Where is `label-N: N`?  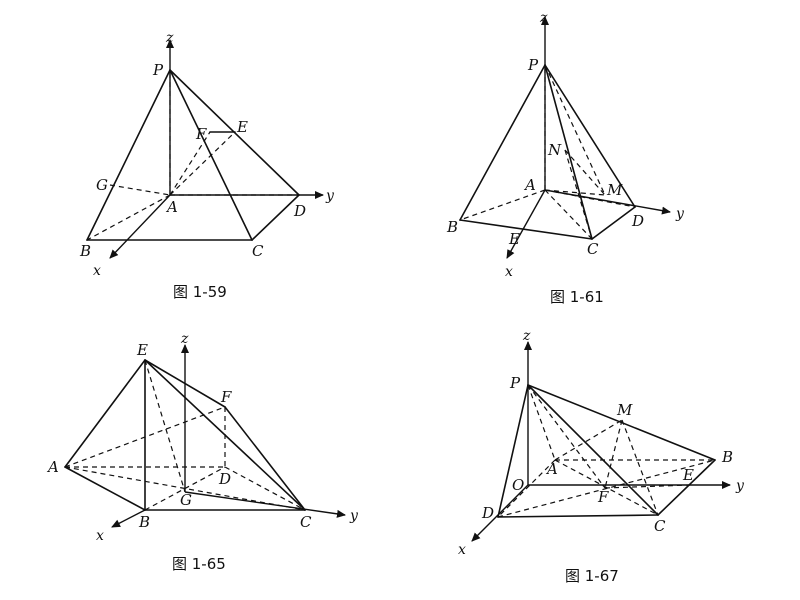
label-N: N is located at coordinates (554, 150).